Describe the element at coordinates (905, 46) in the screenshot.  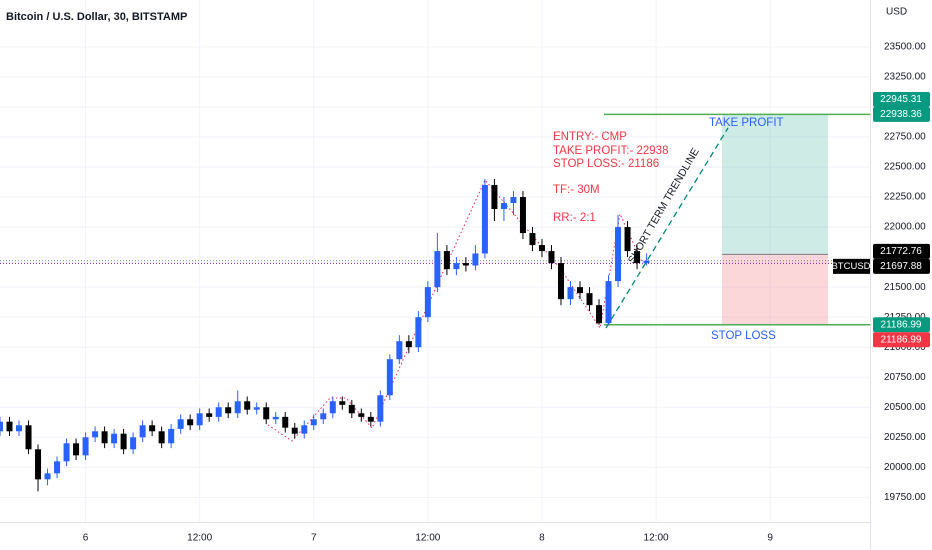
I see `y-tick-label: 23500.00` at that location.